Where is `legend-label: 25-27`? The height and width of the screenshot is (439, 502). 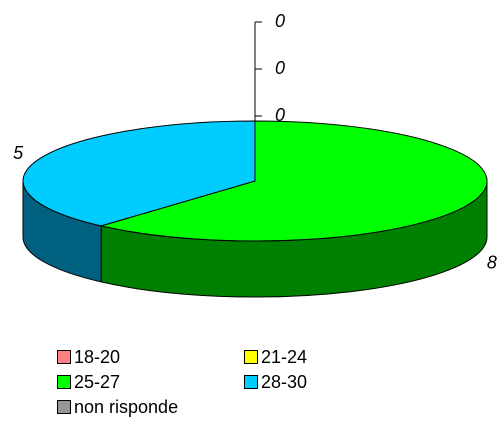
legend-label: 25-27 is located at coordinates (97, 381).